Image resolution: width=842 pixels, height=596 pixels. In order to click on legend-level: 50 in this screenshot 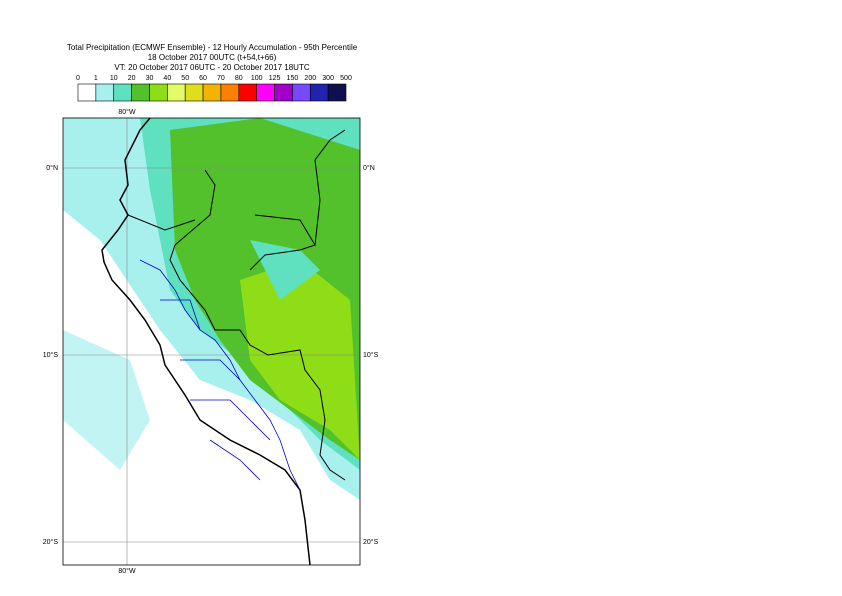, I will do `click(185, 78)`.